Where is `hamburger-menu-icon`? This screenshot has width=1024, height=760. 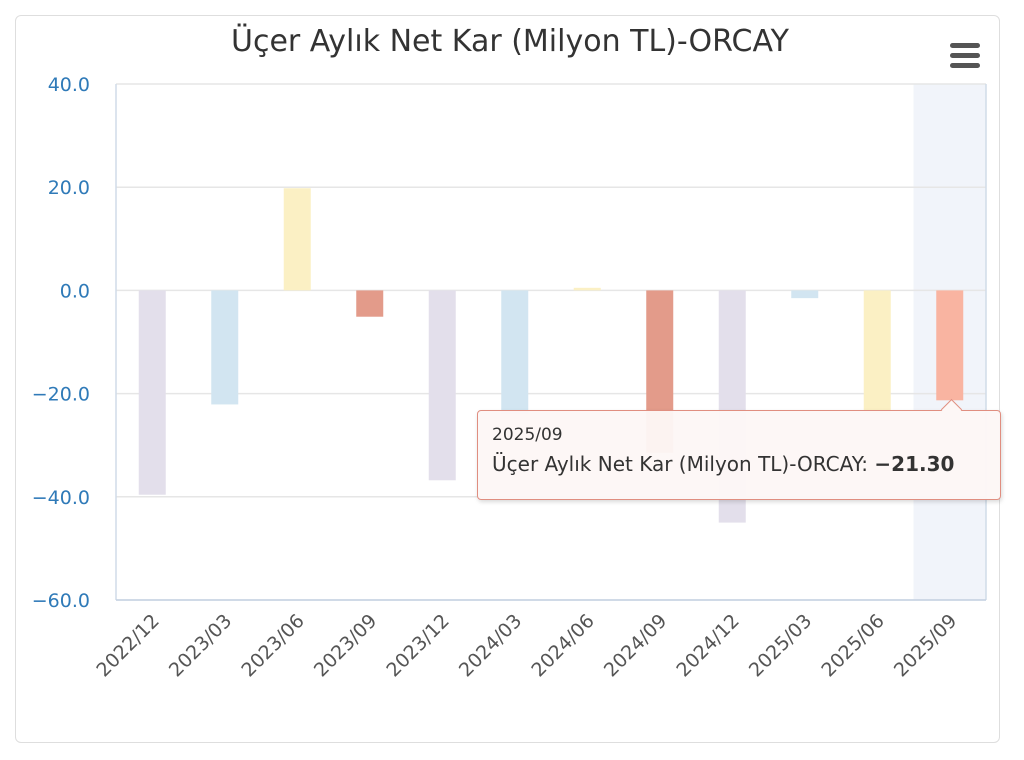
hamburger-menu-icon is located at coordinates (965, 56).